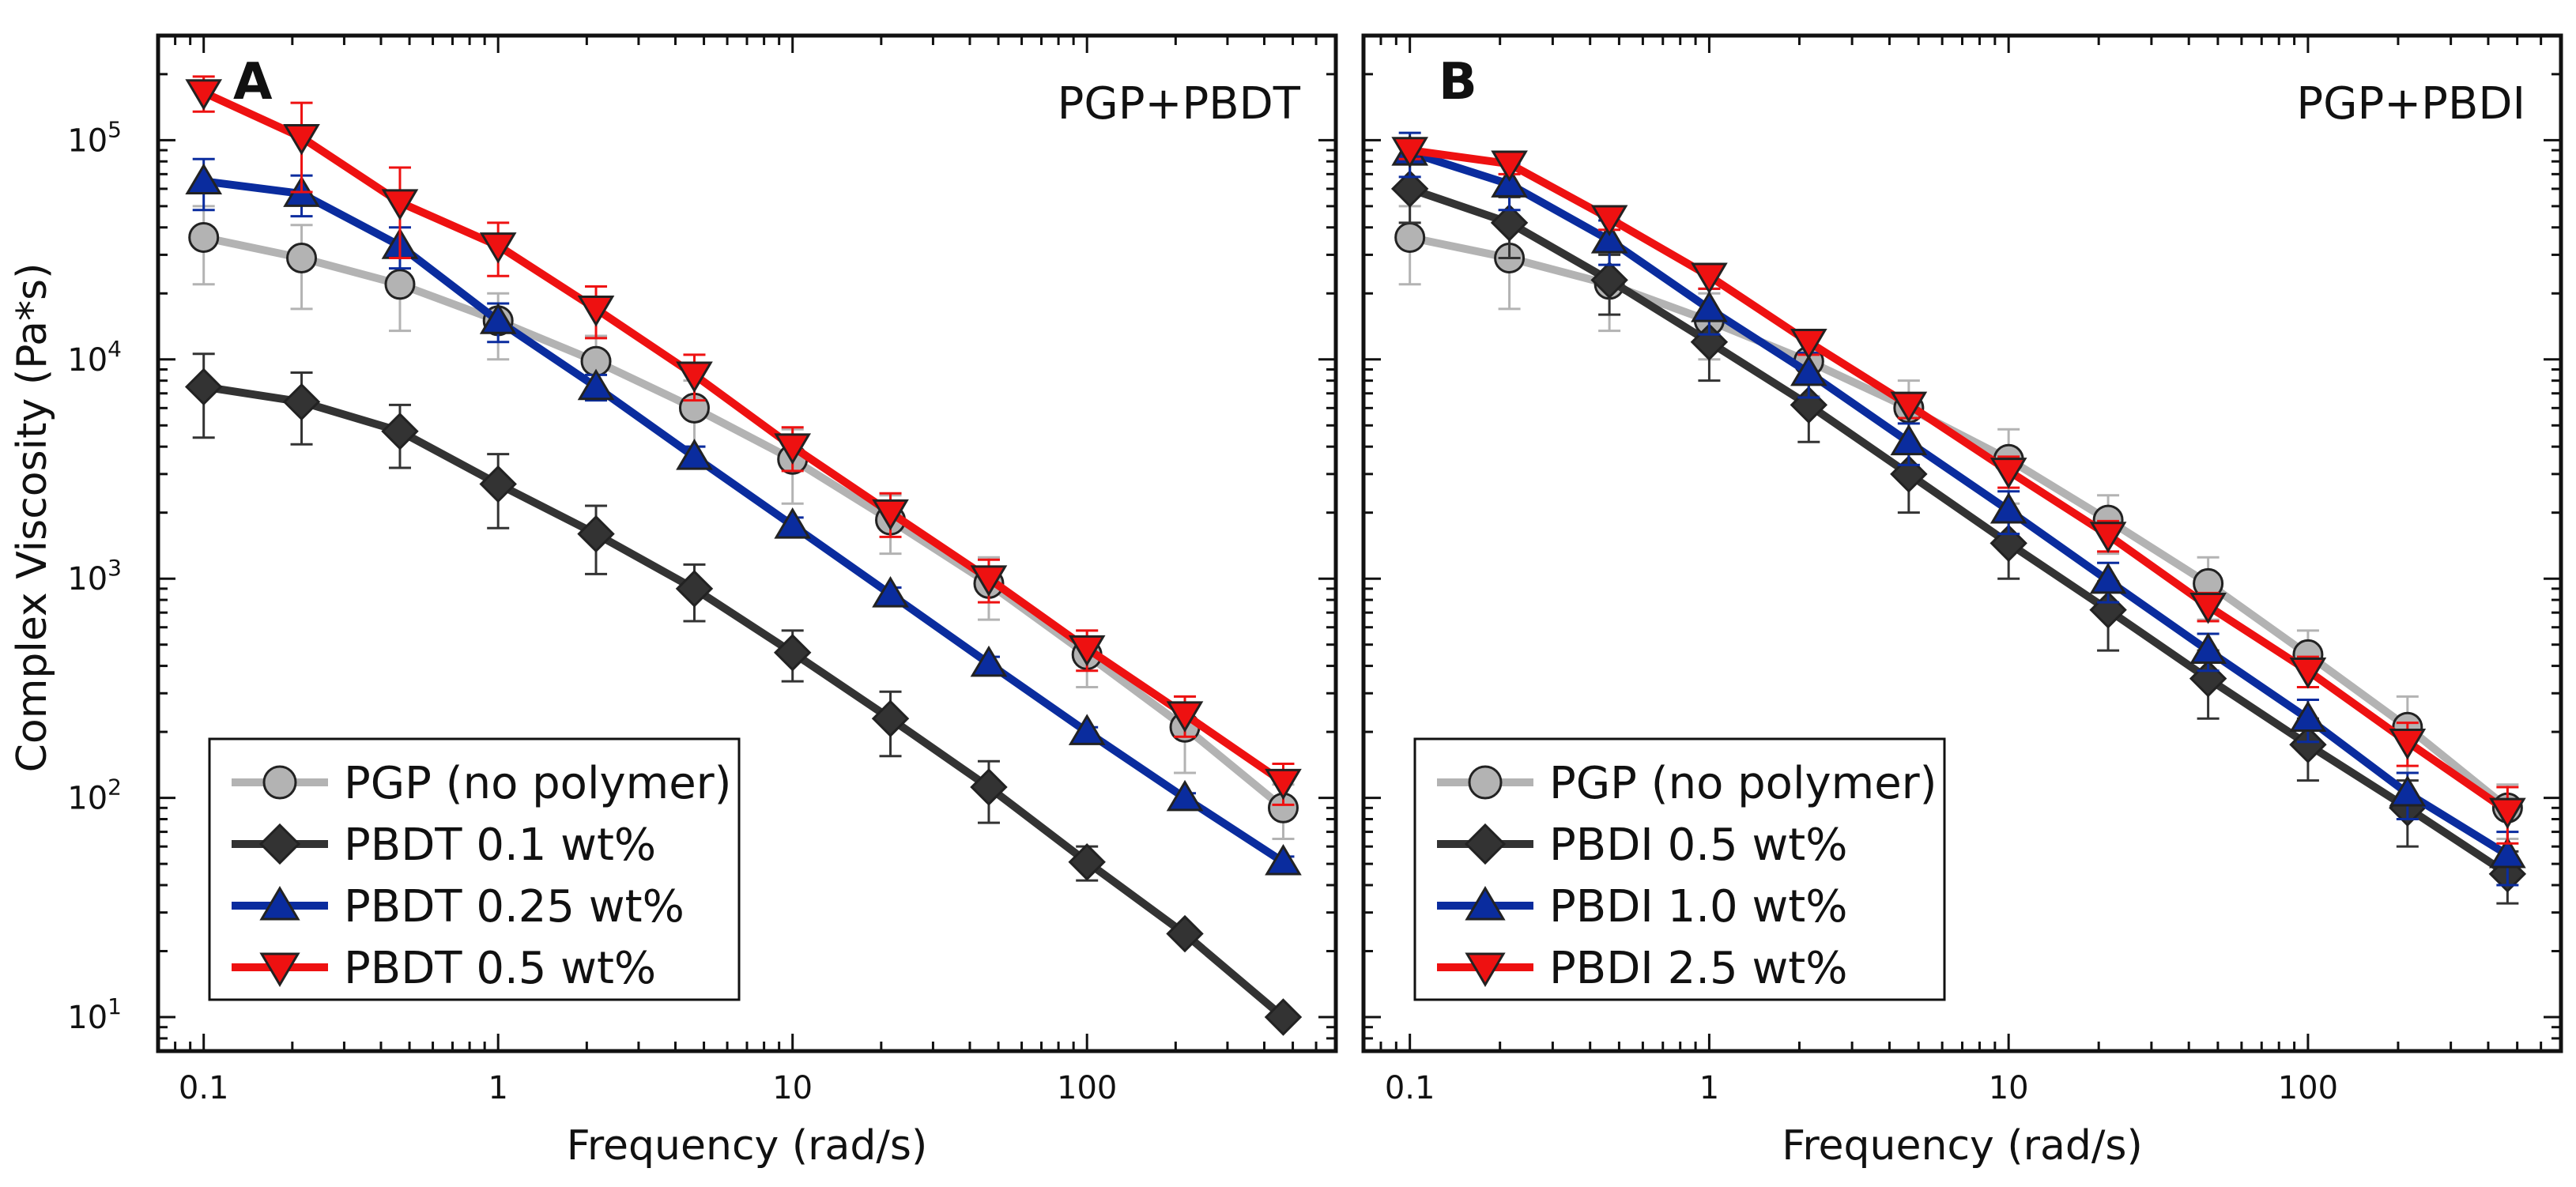  I want to click on x-axis-title: Frequency (rad/s), so click(747, 1146).